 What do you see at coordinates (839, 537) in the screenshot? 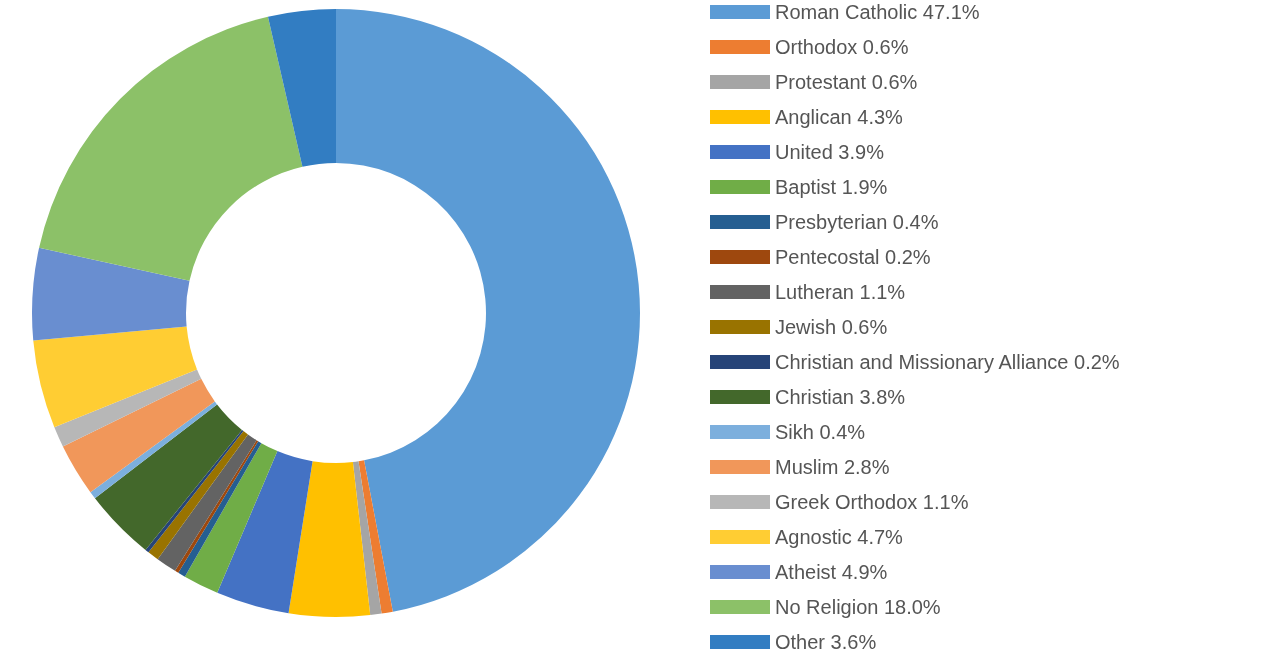
I see `legend-label: Agnostic 4.7%` at bounding box center [839, 537].